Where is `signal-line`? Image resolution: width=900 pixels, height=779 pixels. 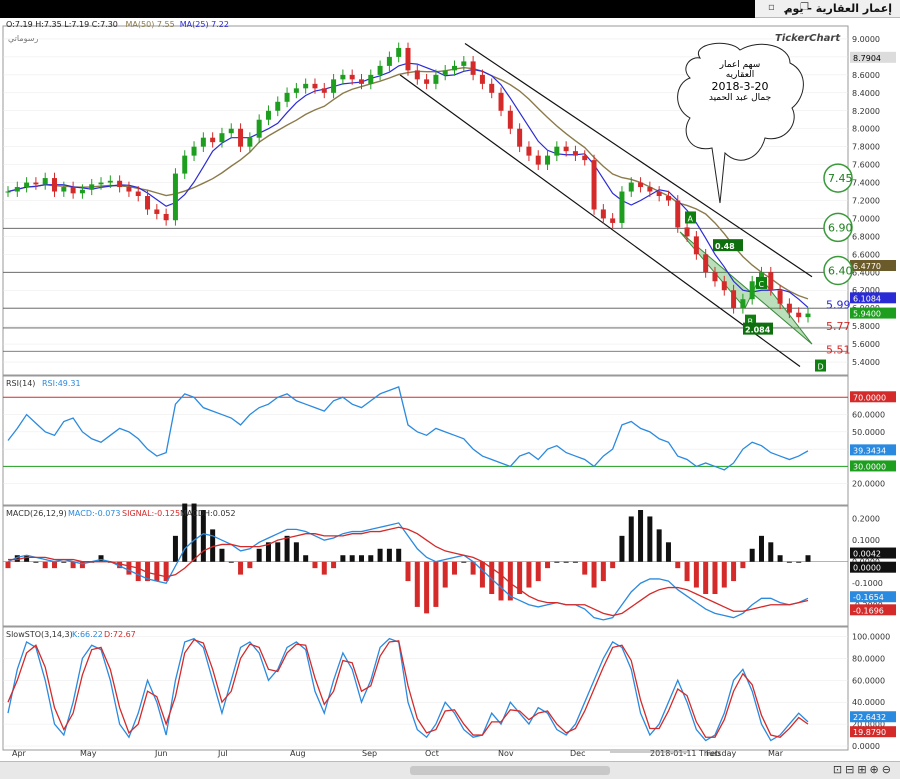 signal-line is located at coordinates (408, 571).